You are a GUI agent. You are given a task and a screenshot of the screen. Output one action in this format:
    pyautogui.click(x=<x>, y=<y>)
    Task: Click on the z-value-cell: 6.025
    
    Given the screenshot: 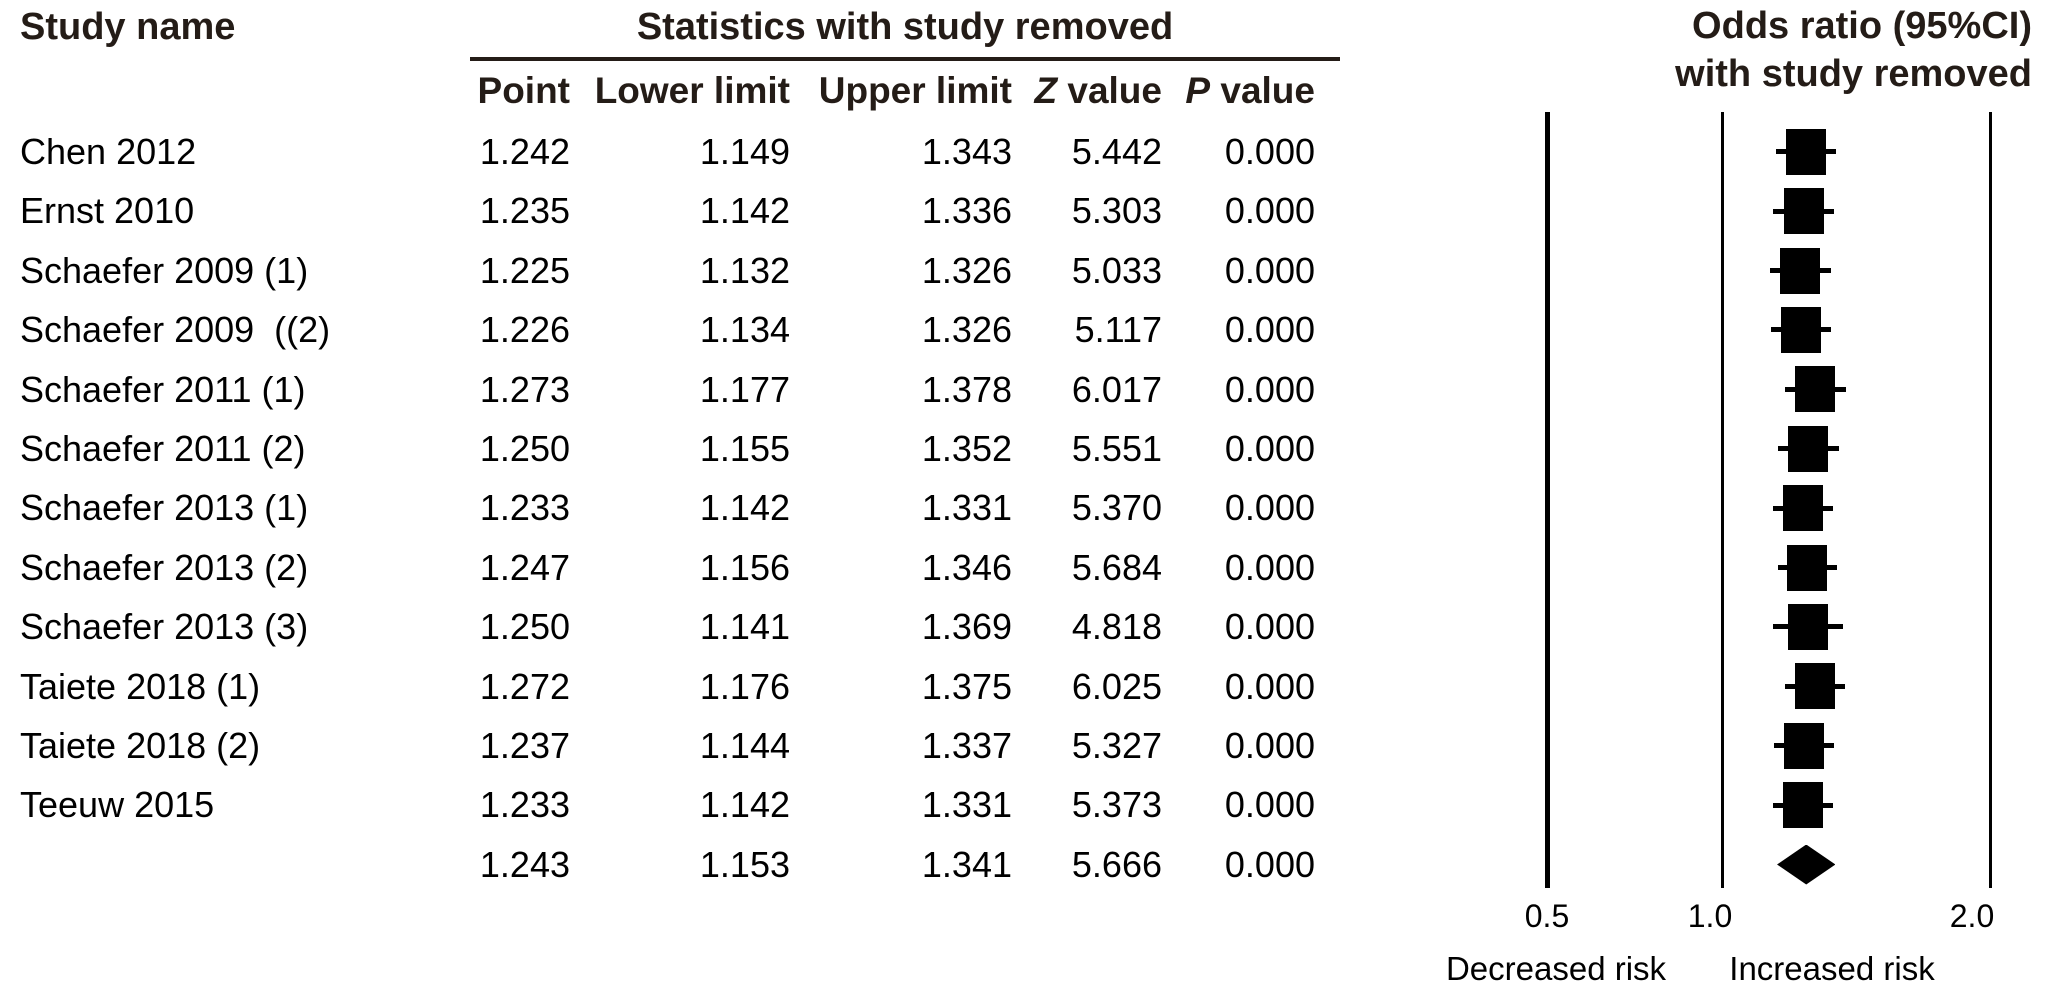 What is the action you would take?
    pyautogui.click(x=1116, y=686)
    